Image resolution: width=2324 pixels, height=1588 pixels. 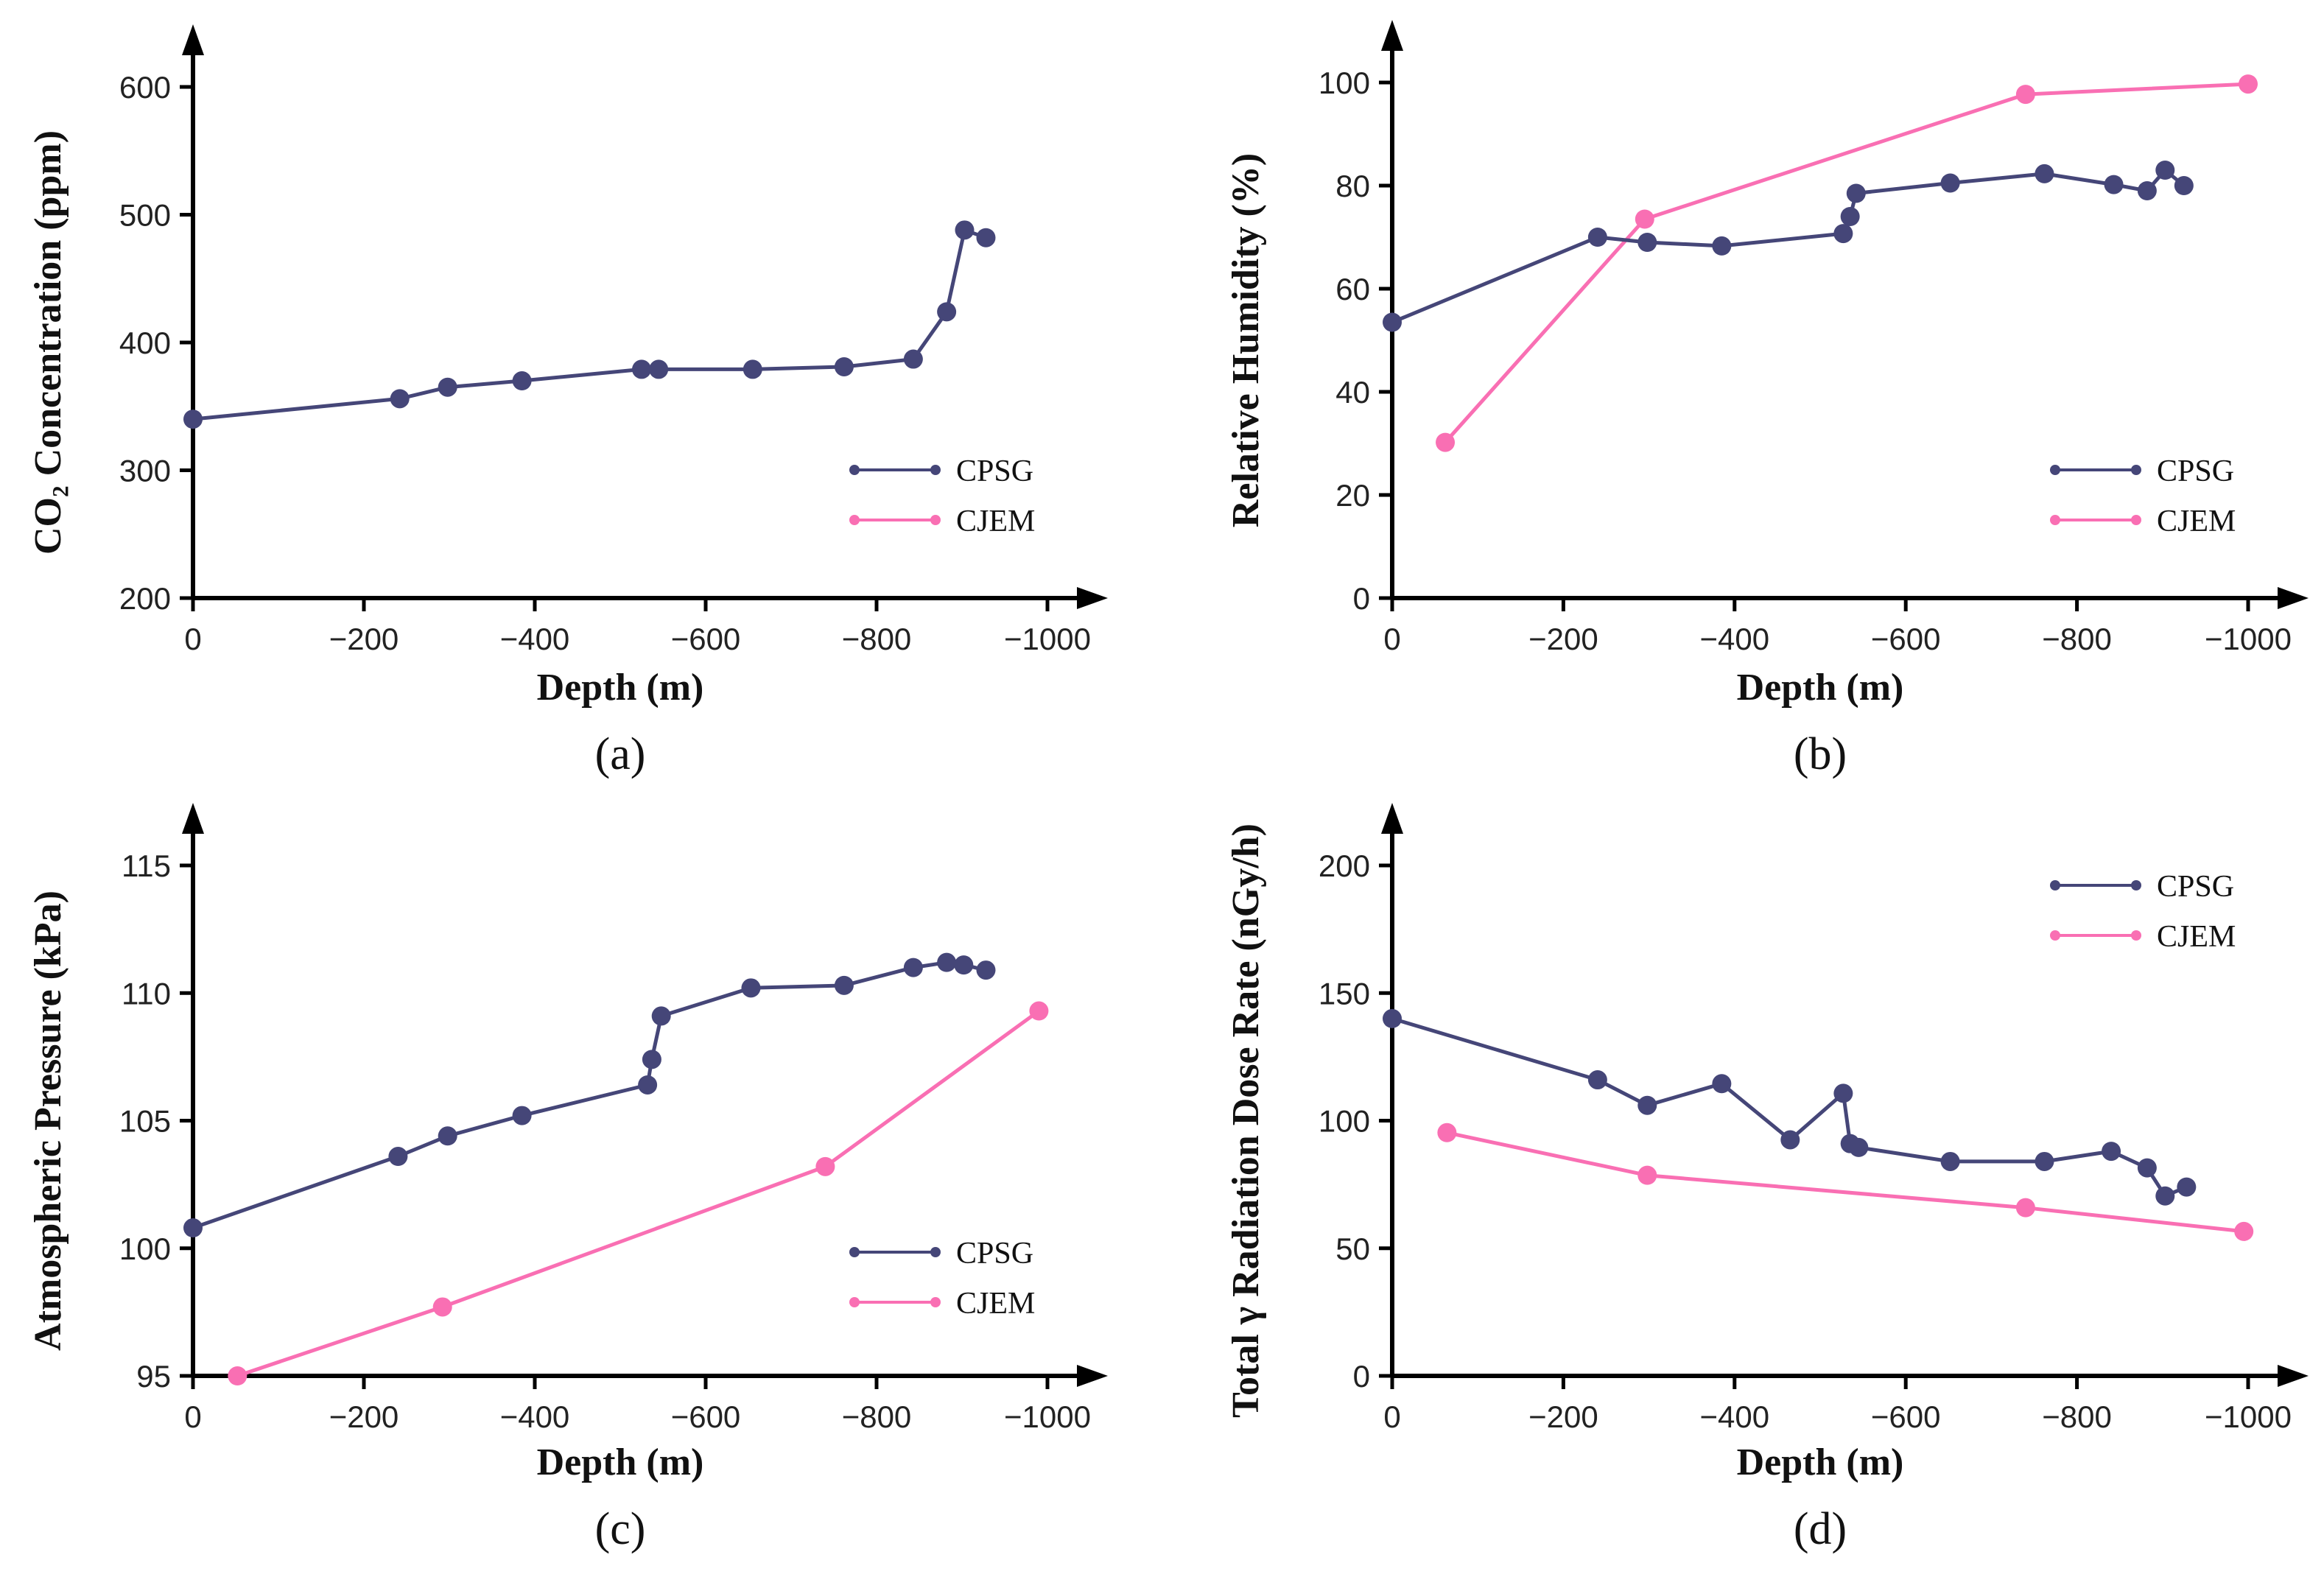 What do you see at coordinates (146, 866) in the screenshot?
I see `y-tick-label: 115` at bounding box center [146, 866].